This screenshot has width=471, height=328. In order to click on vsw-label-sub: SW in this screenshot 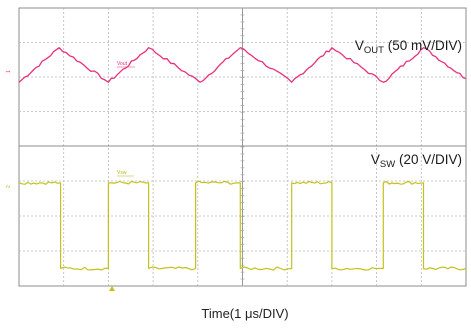, I will do `click(387, 164)`.